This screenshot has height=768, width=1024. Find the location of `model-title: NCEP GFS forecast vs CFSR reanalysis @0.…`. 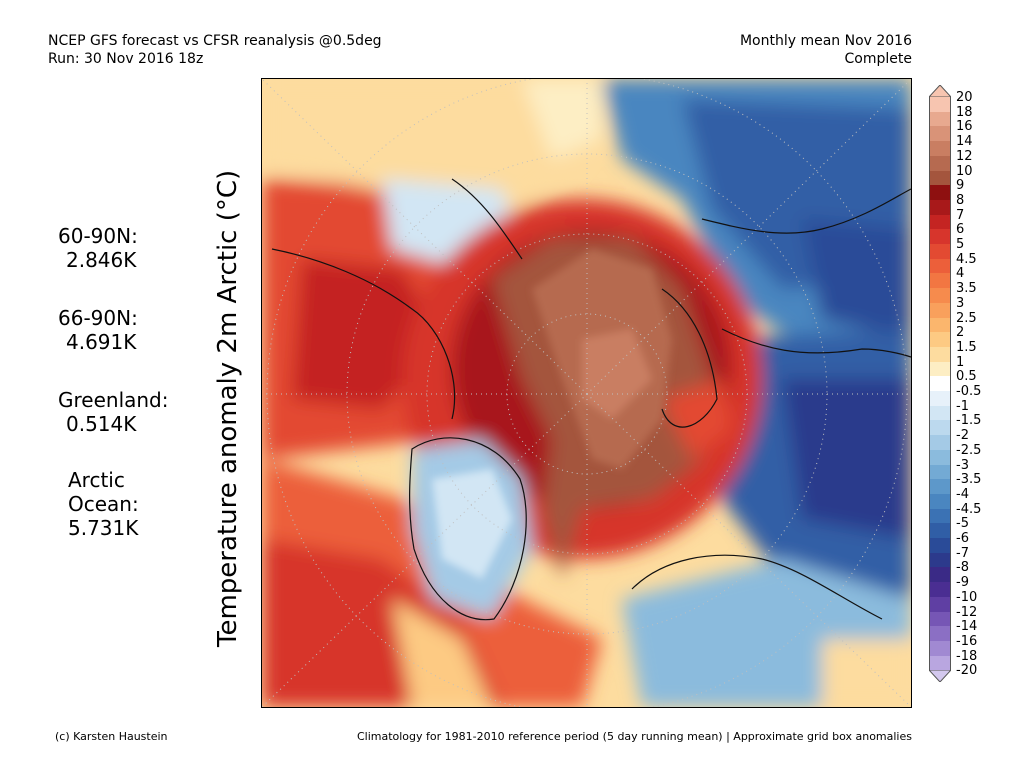

model-title: NCEP GFS forecast vs CFSR reanalysis @0.… is located at coordinates (215, 41).